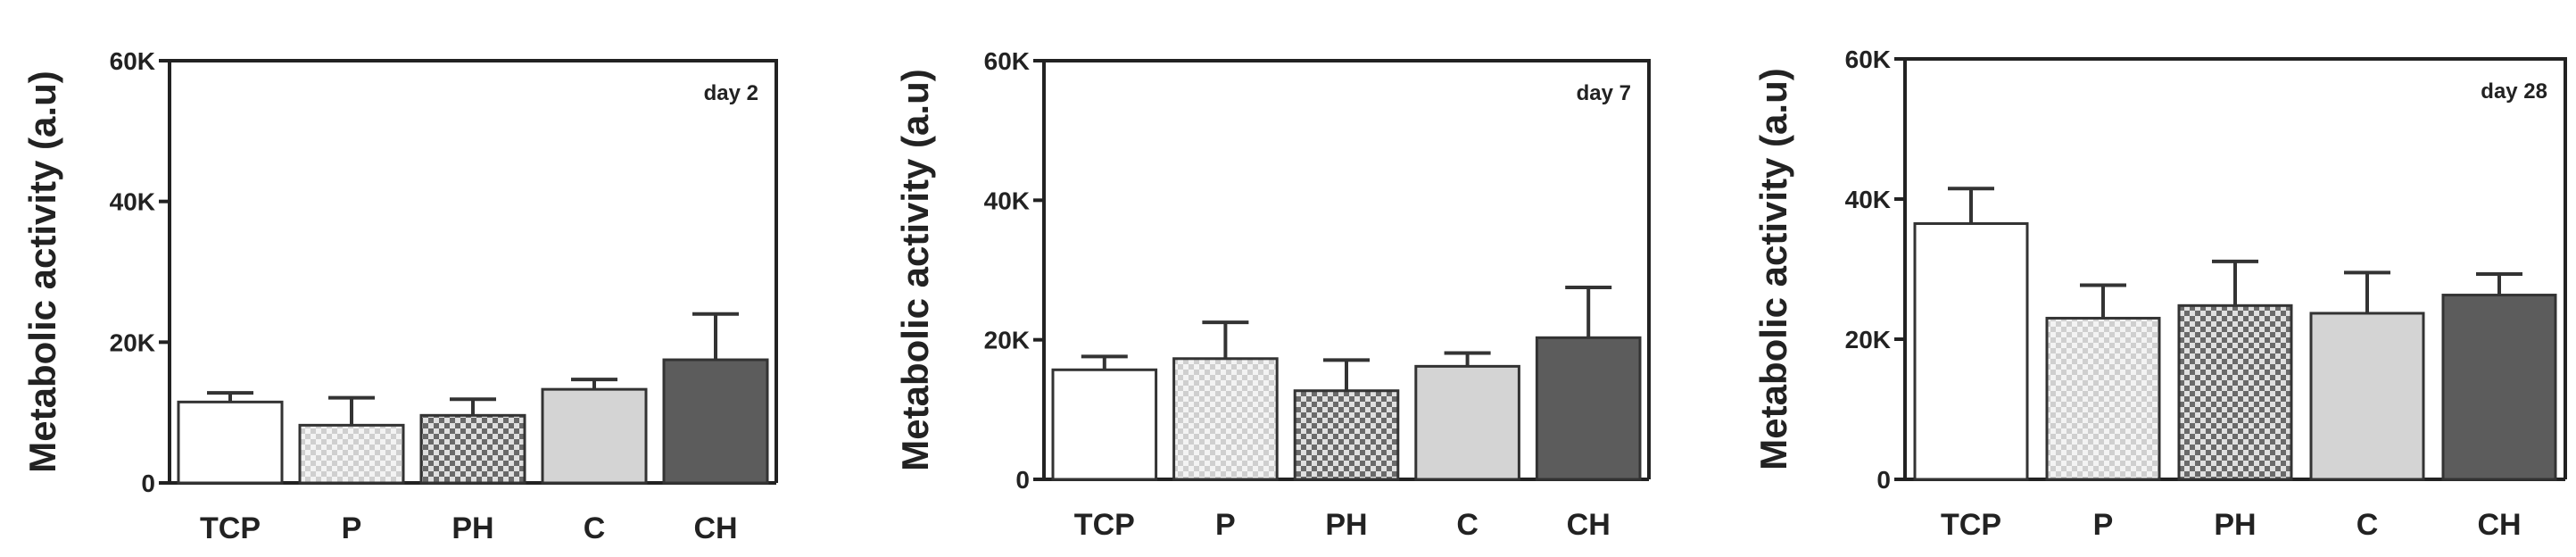  I want to click on panel-title: day 28, so click(2514, 92).